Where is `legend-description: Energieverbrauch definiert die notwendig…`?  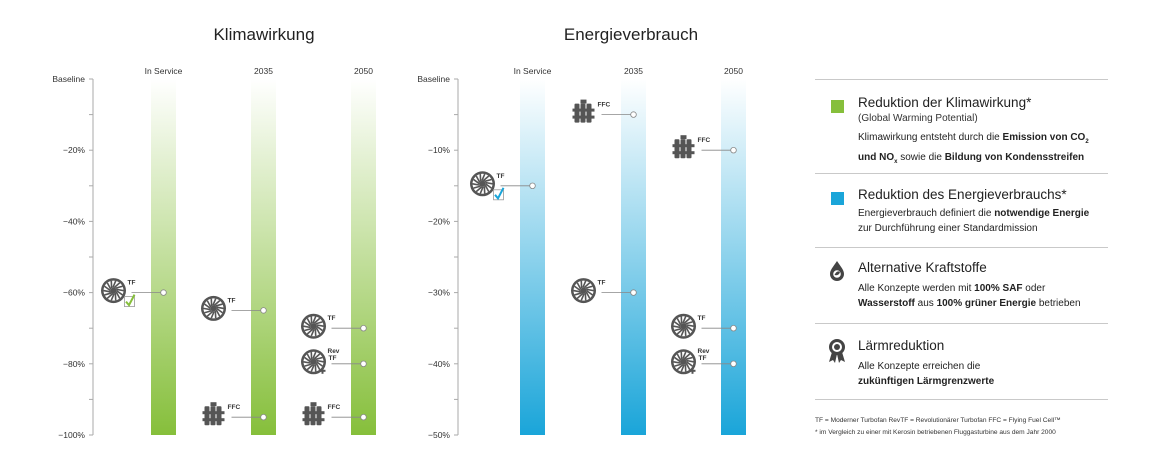
legend-description: Energieverbrauch definiert die notwendig… is located at coordinates (973, 221).